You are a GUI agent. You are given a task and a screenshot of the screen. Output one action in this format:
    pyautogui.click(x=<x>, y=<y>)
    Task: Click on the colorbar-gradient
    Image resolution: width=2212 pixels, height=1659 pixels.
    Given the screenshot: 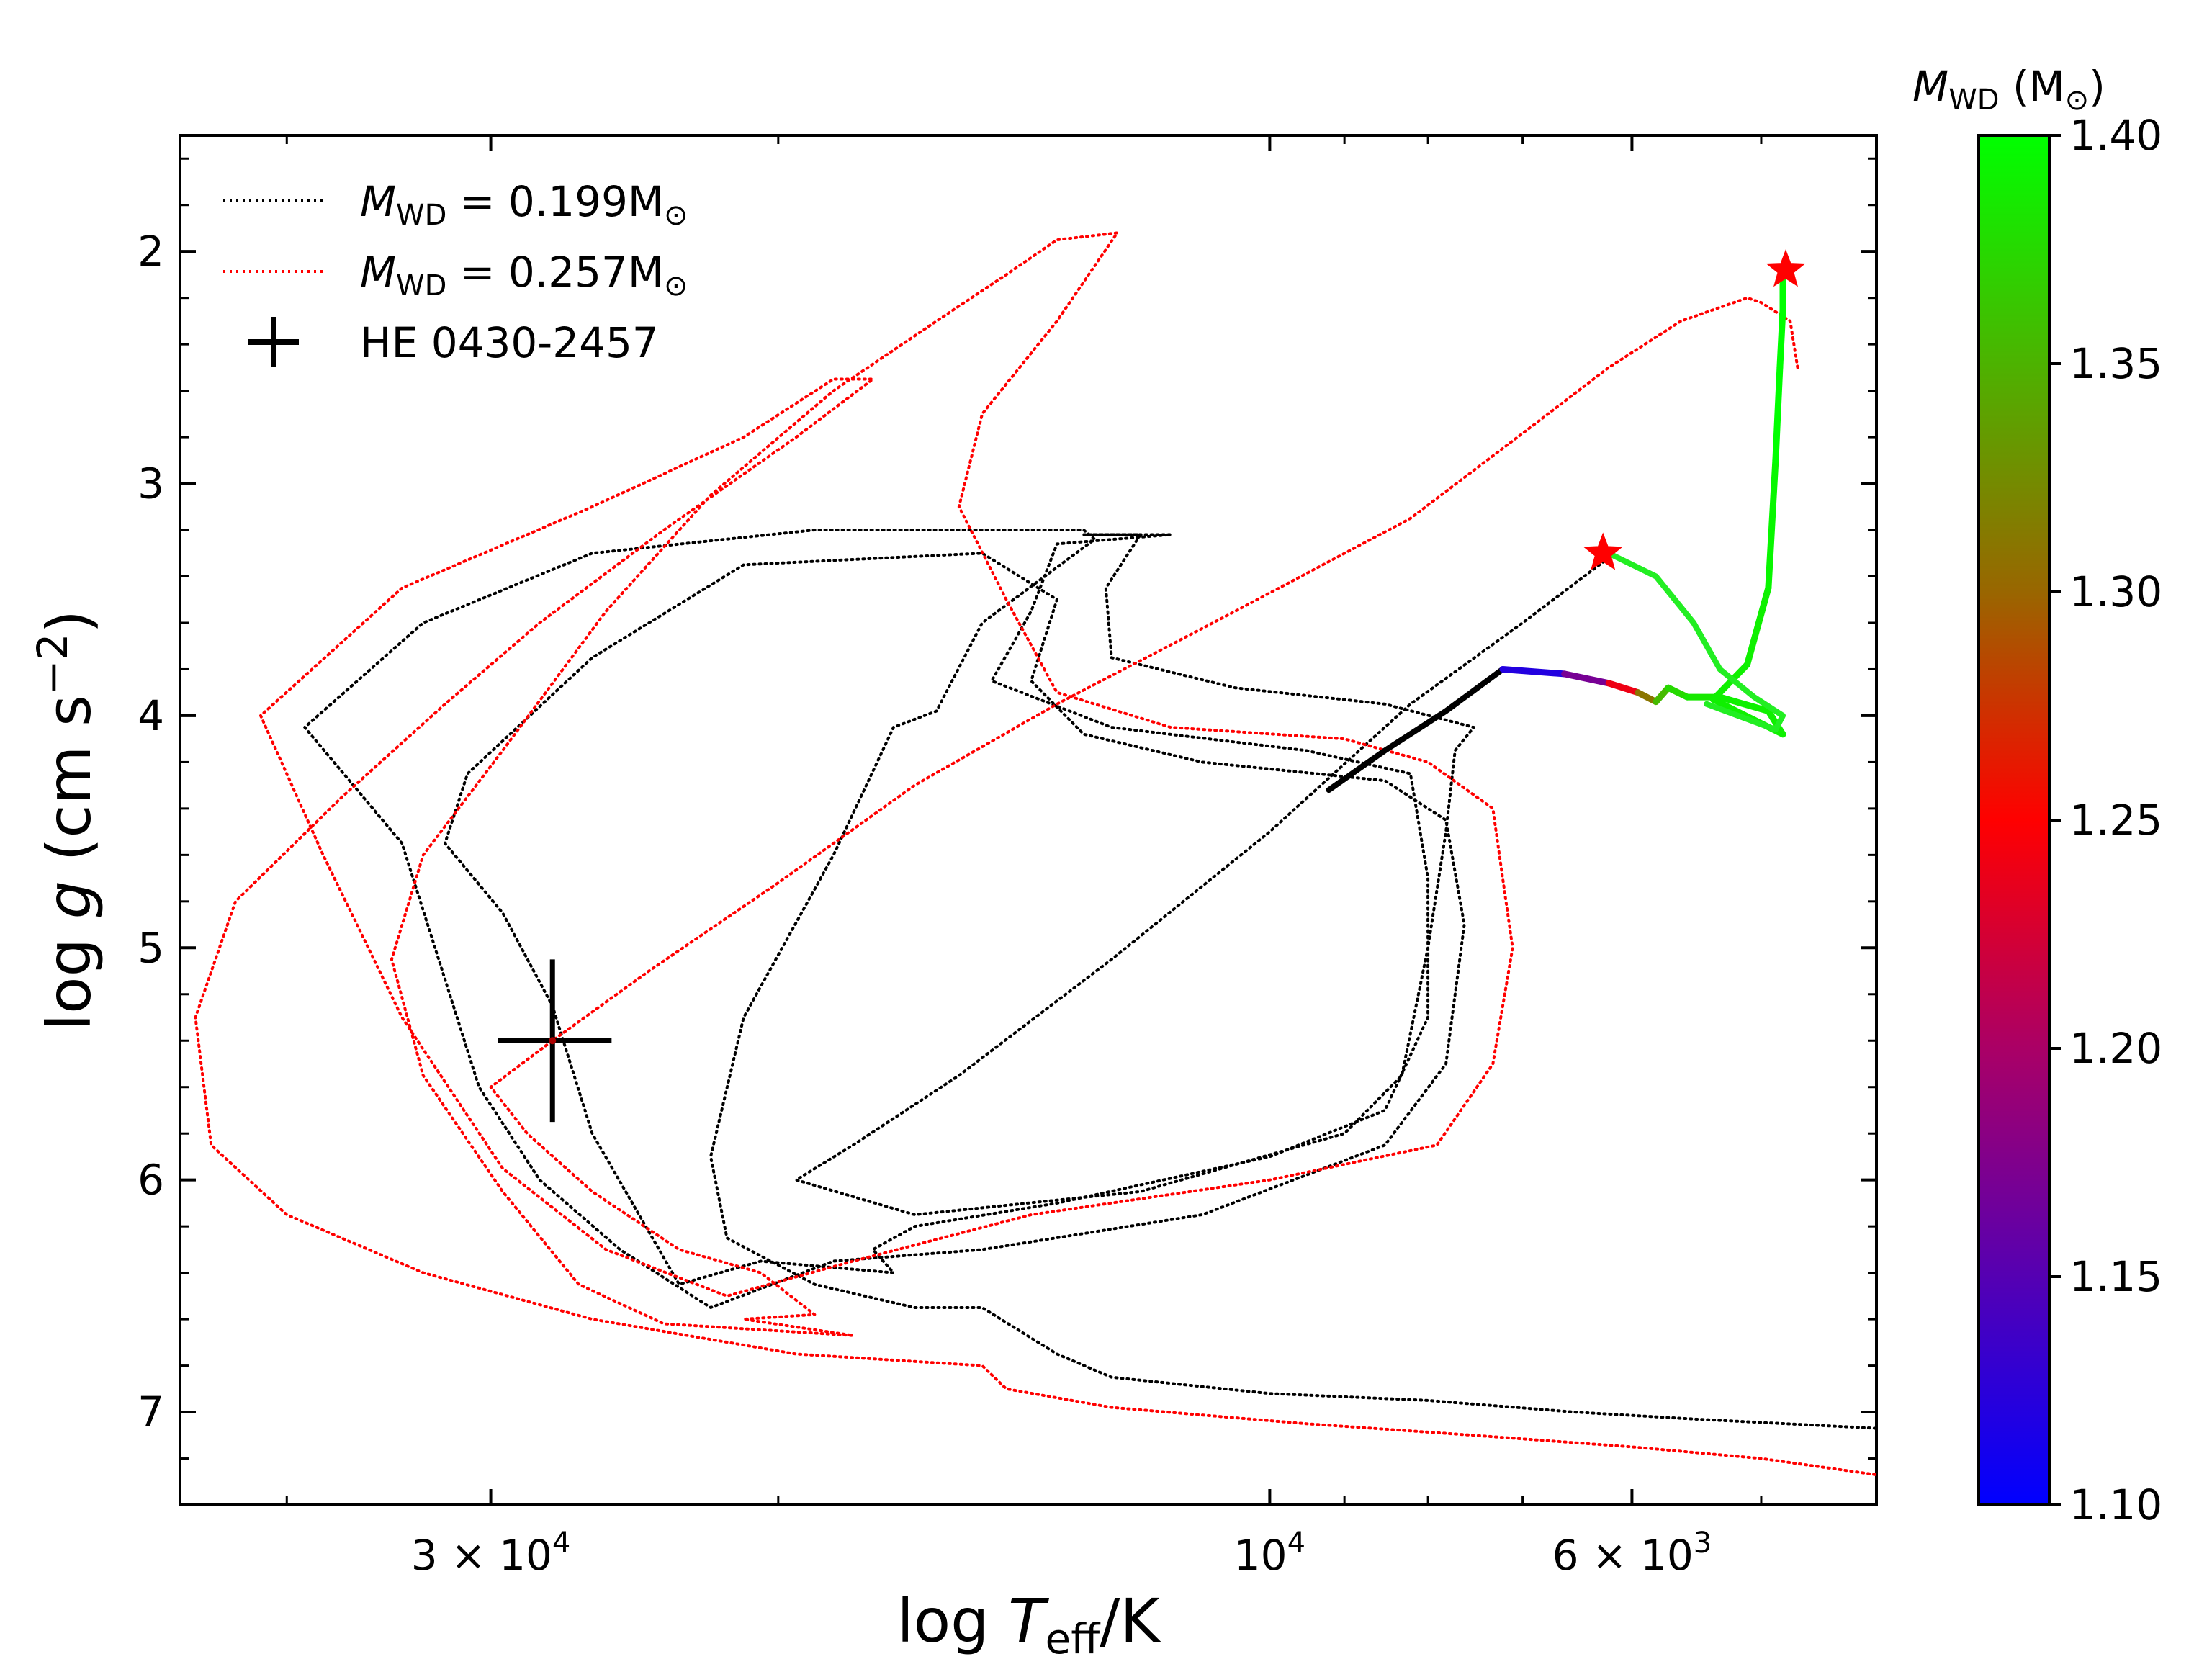 What is the action you would take?
    pyautogui.click(x=2014, y=820)
    